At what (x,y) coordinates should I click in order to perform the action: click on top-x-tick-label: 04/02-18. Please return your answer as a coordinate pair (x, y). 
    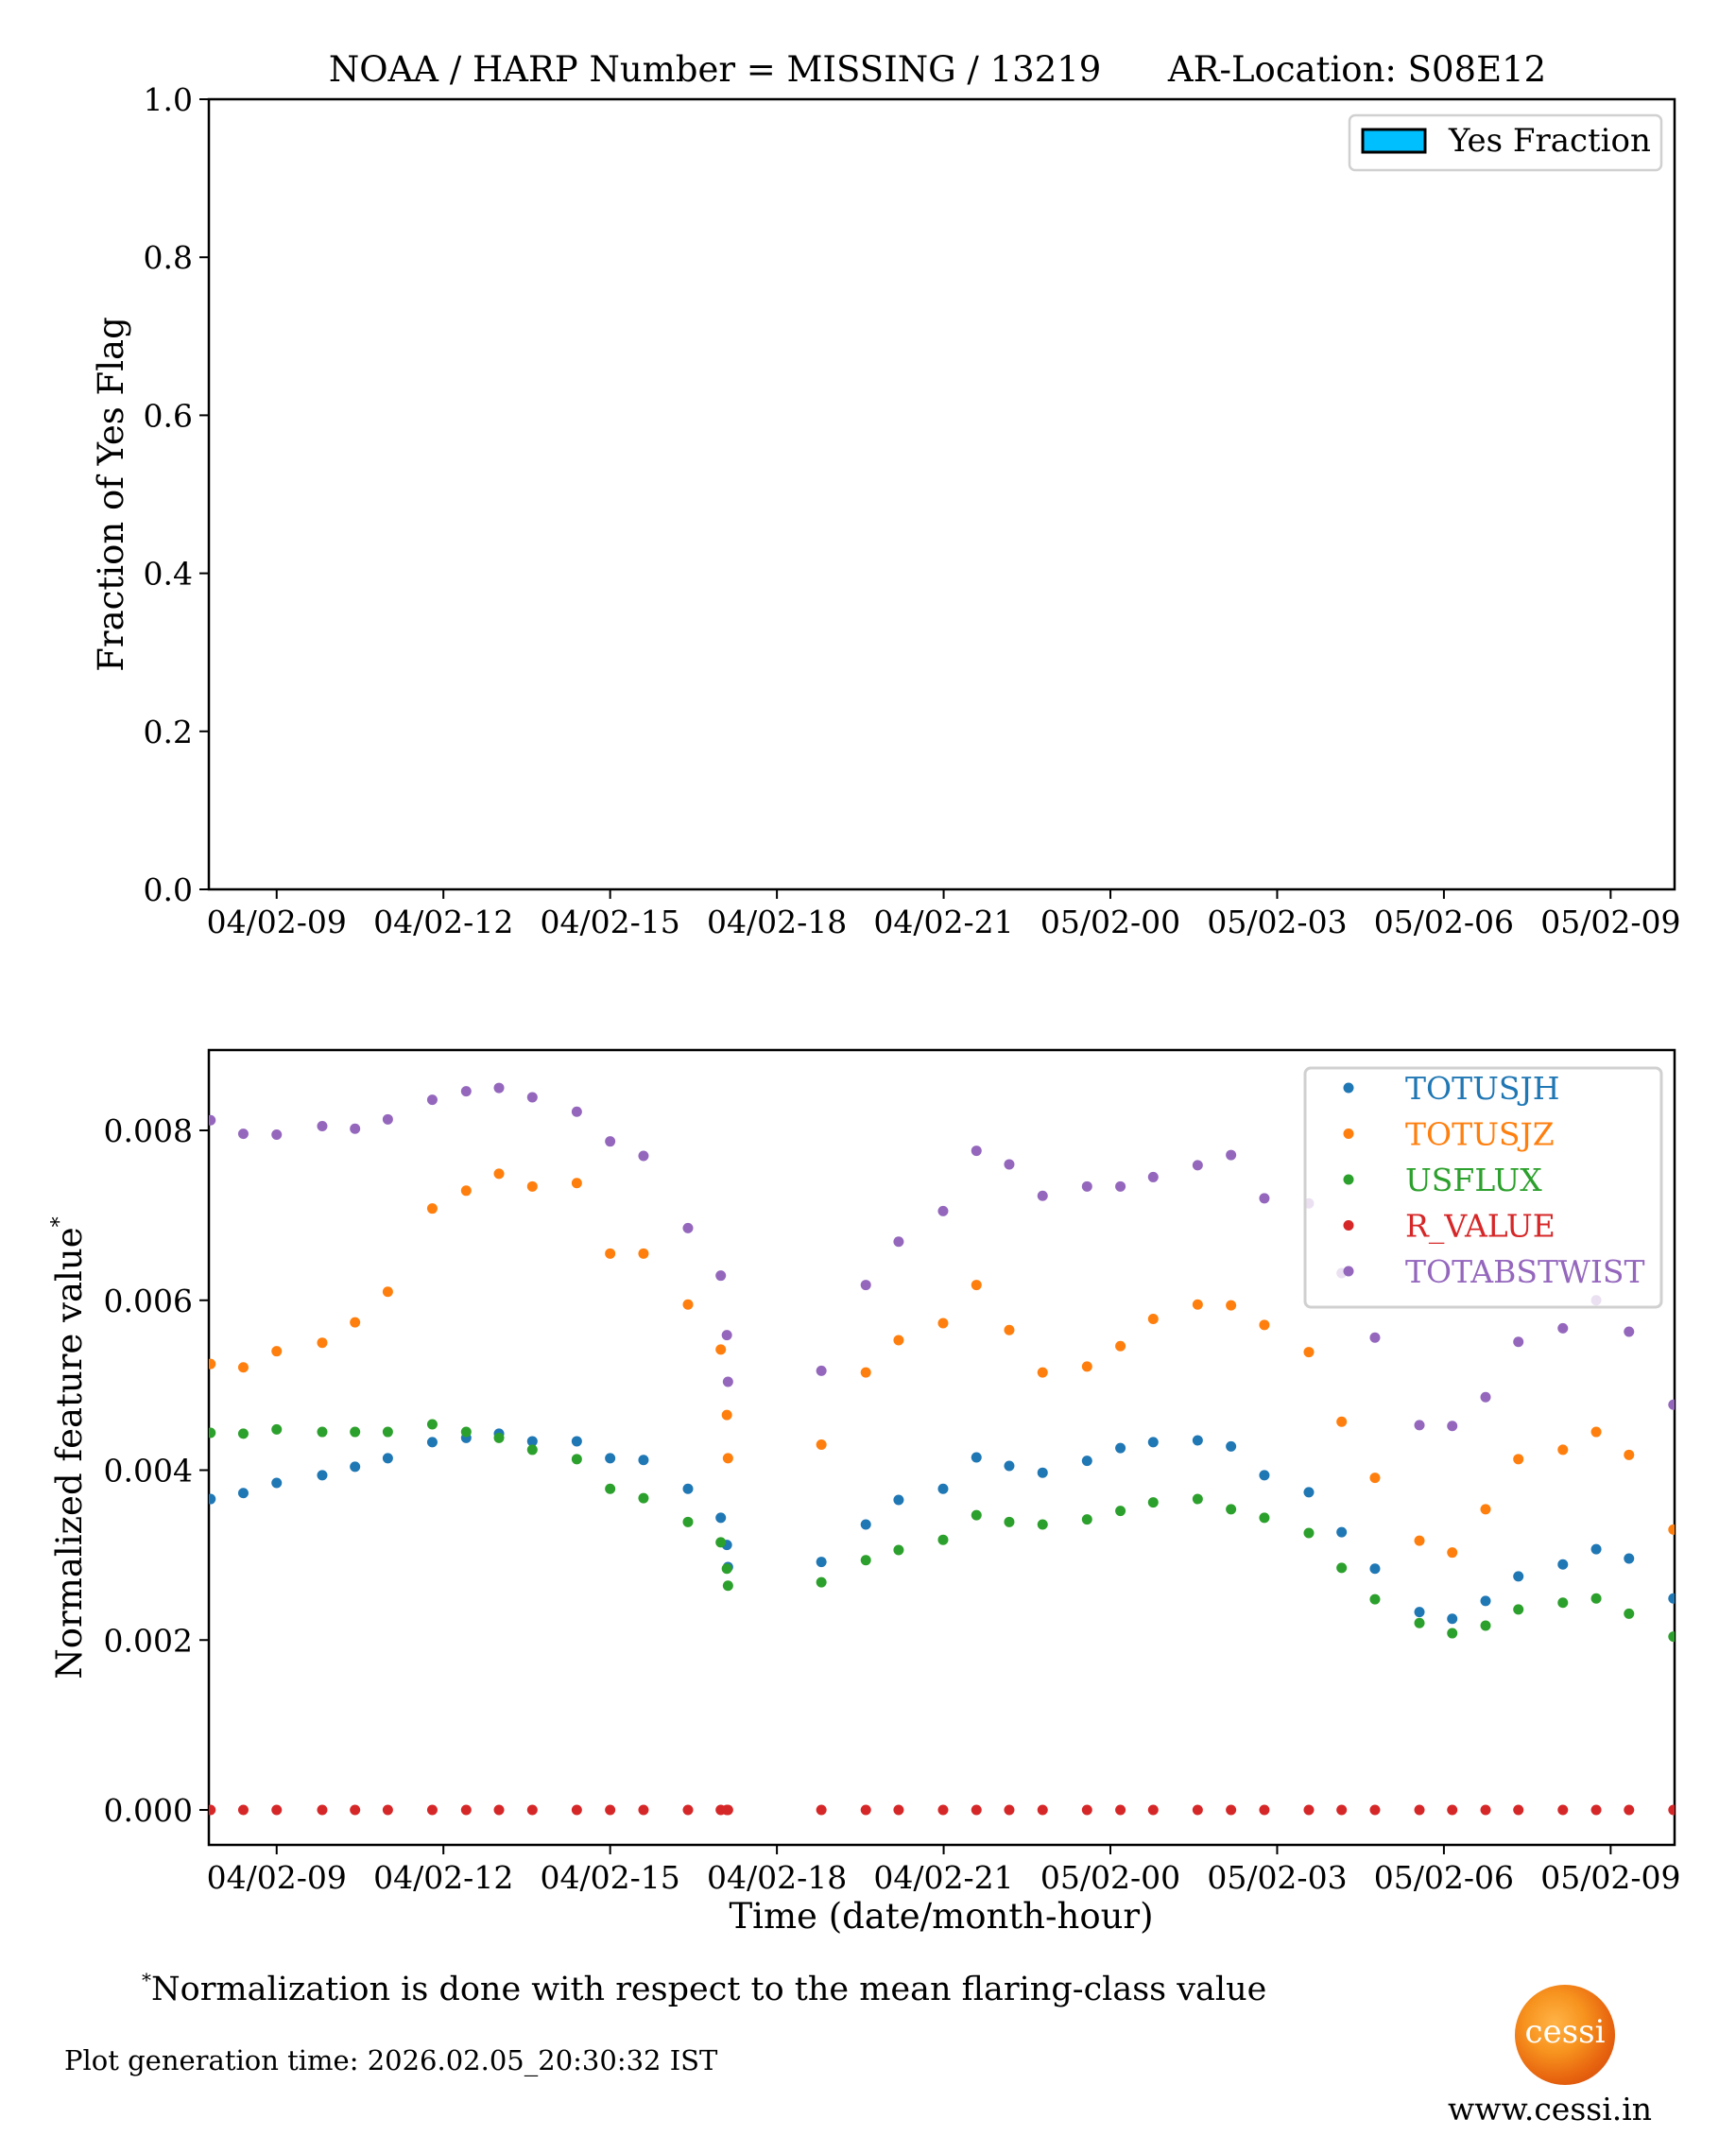
    Looking at the image, I should click on (777, 922).